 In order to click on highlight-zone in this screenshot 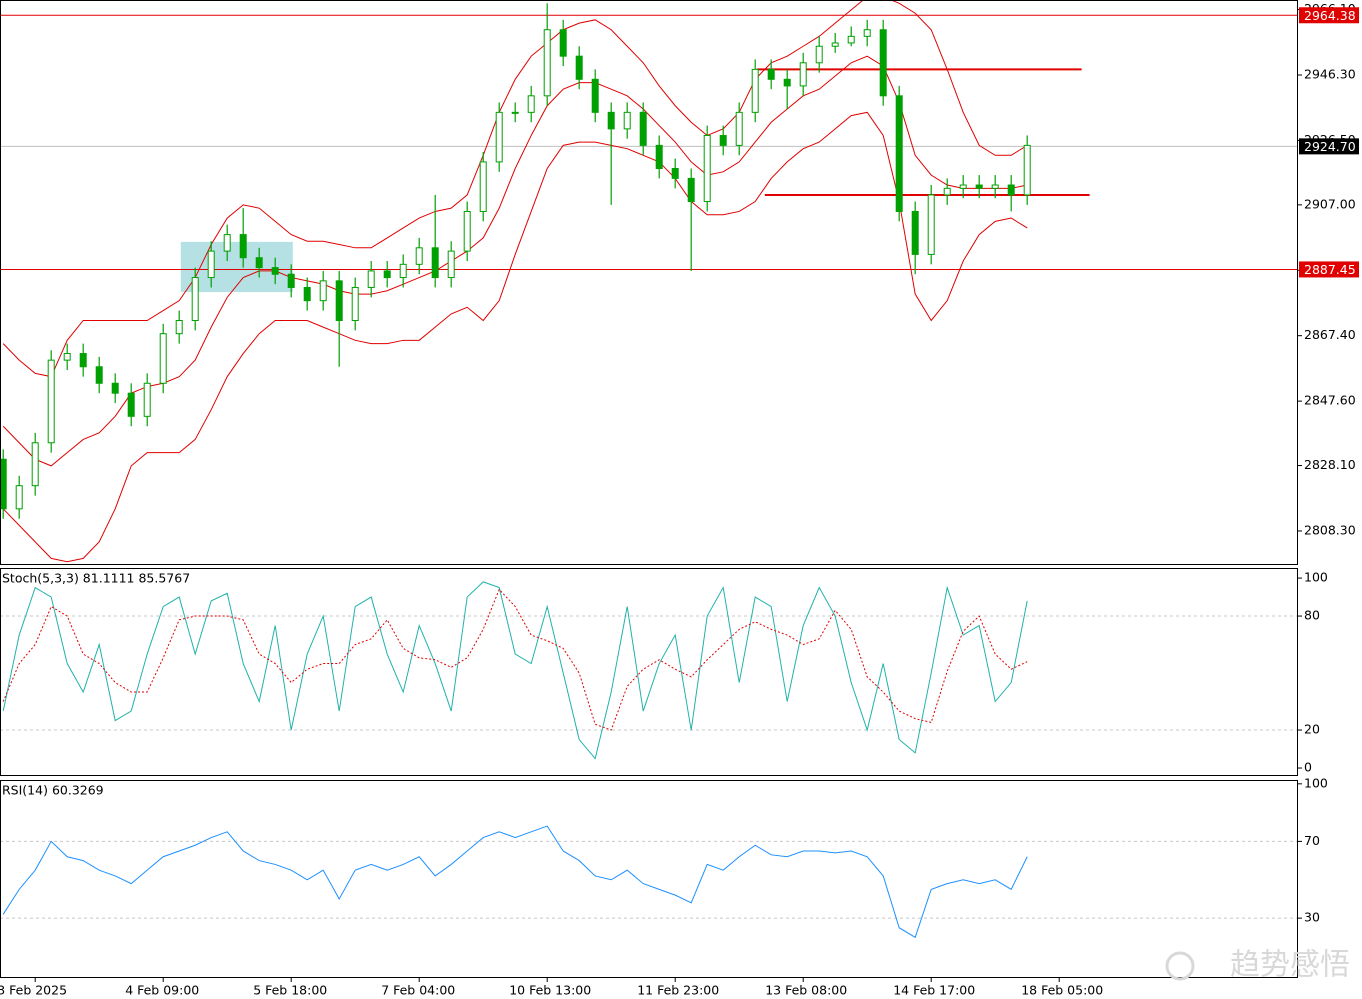, I will do `click(236, 267)`.